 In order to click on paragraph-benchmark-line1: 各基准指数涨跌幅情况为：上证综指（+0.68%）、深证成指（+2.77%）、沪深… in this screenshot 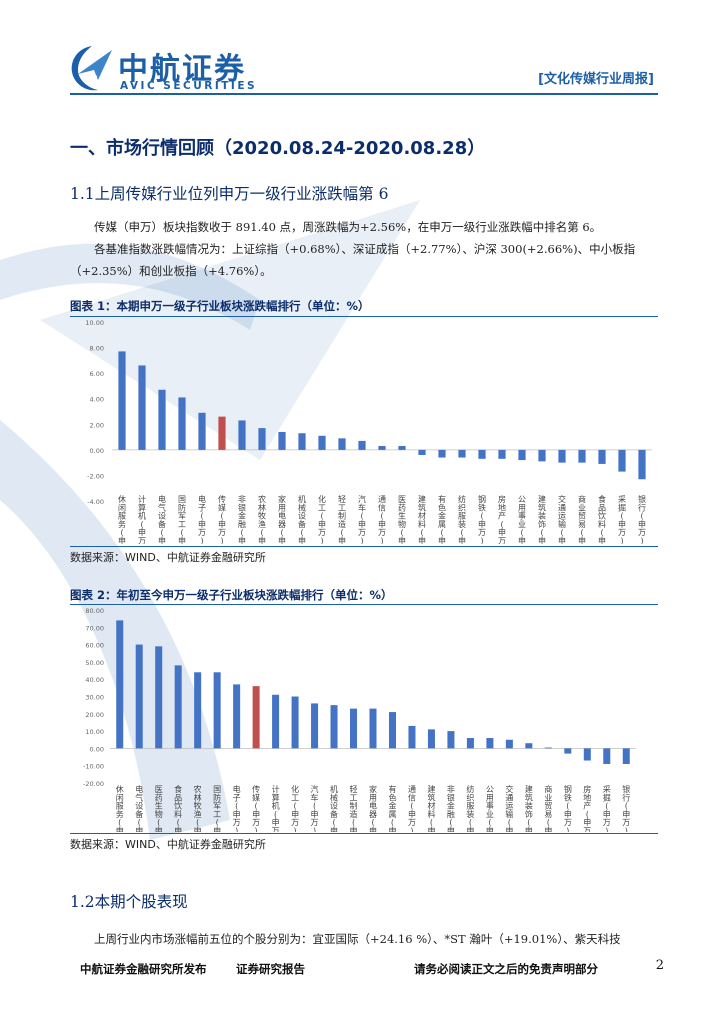, I will do `click(365, 249)`.